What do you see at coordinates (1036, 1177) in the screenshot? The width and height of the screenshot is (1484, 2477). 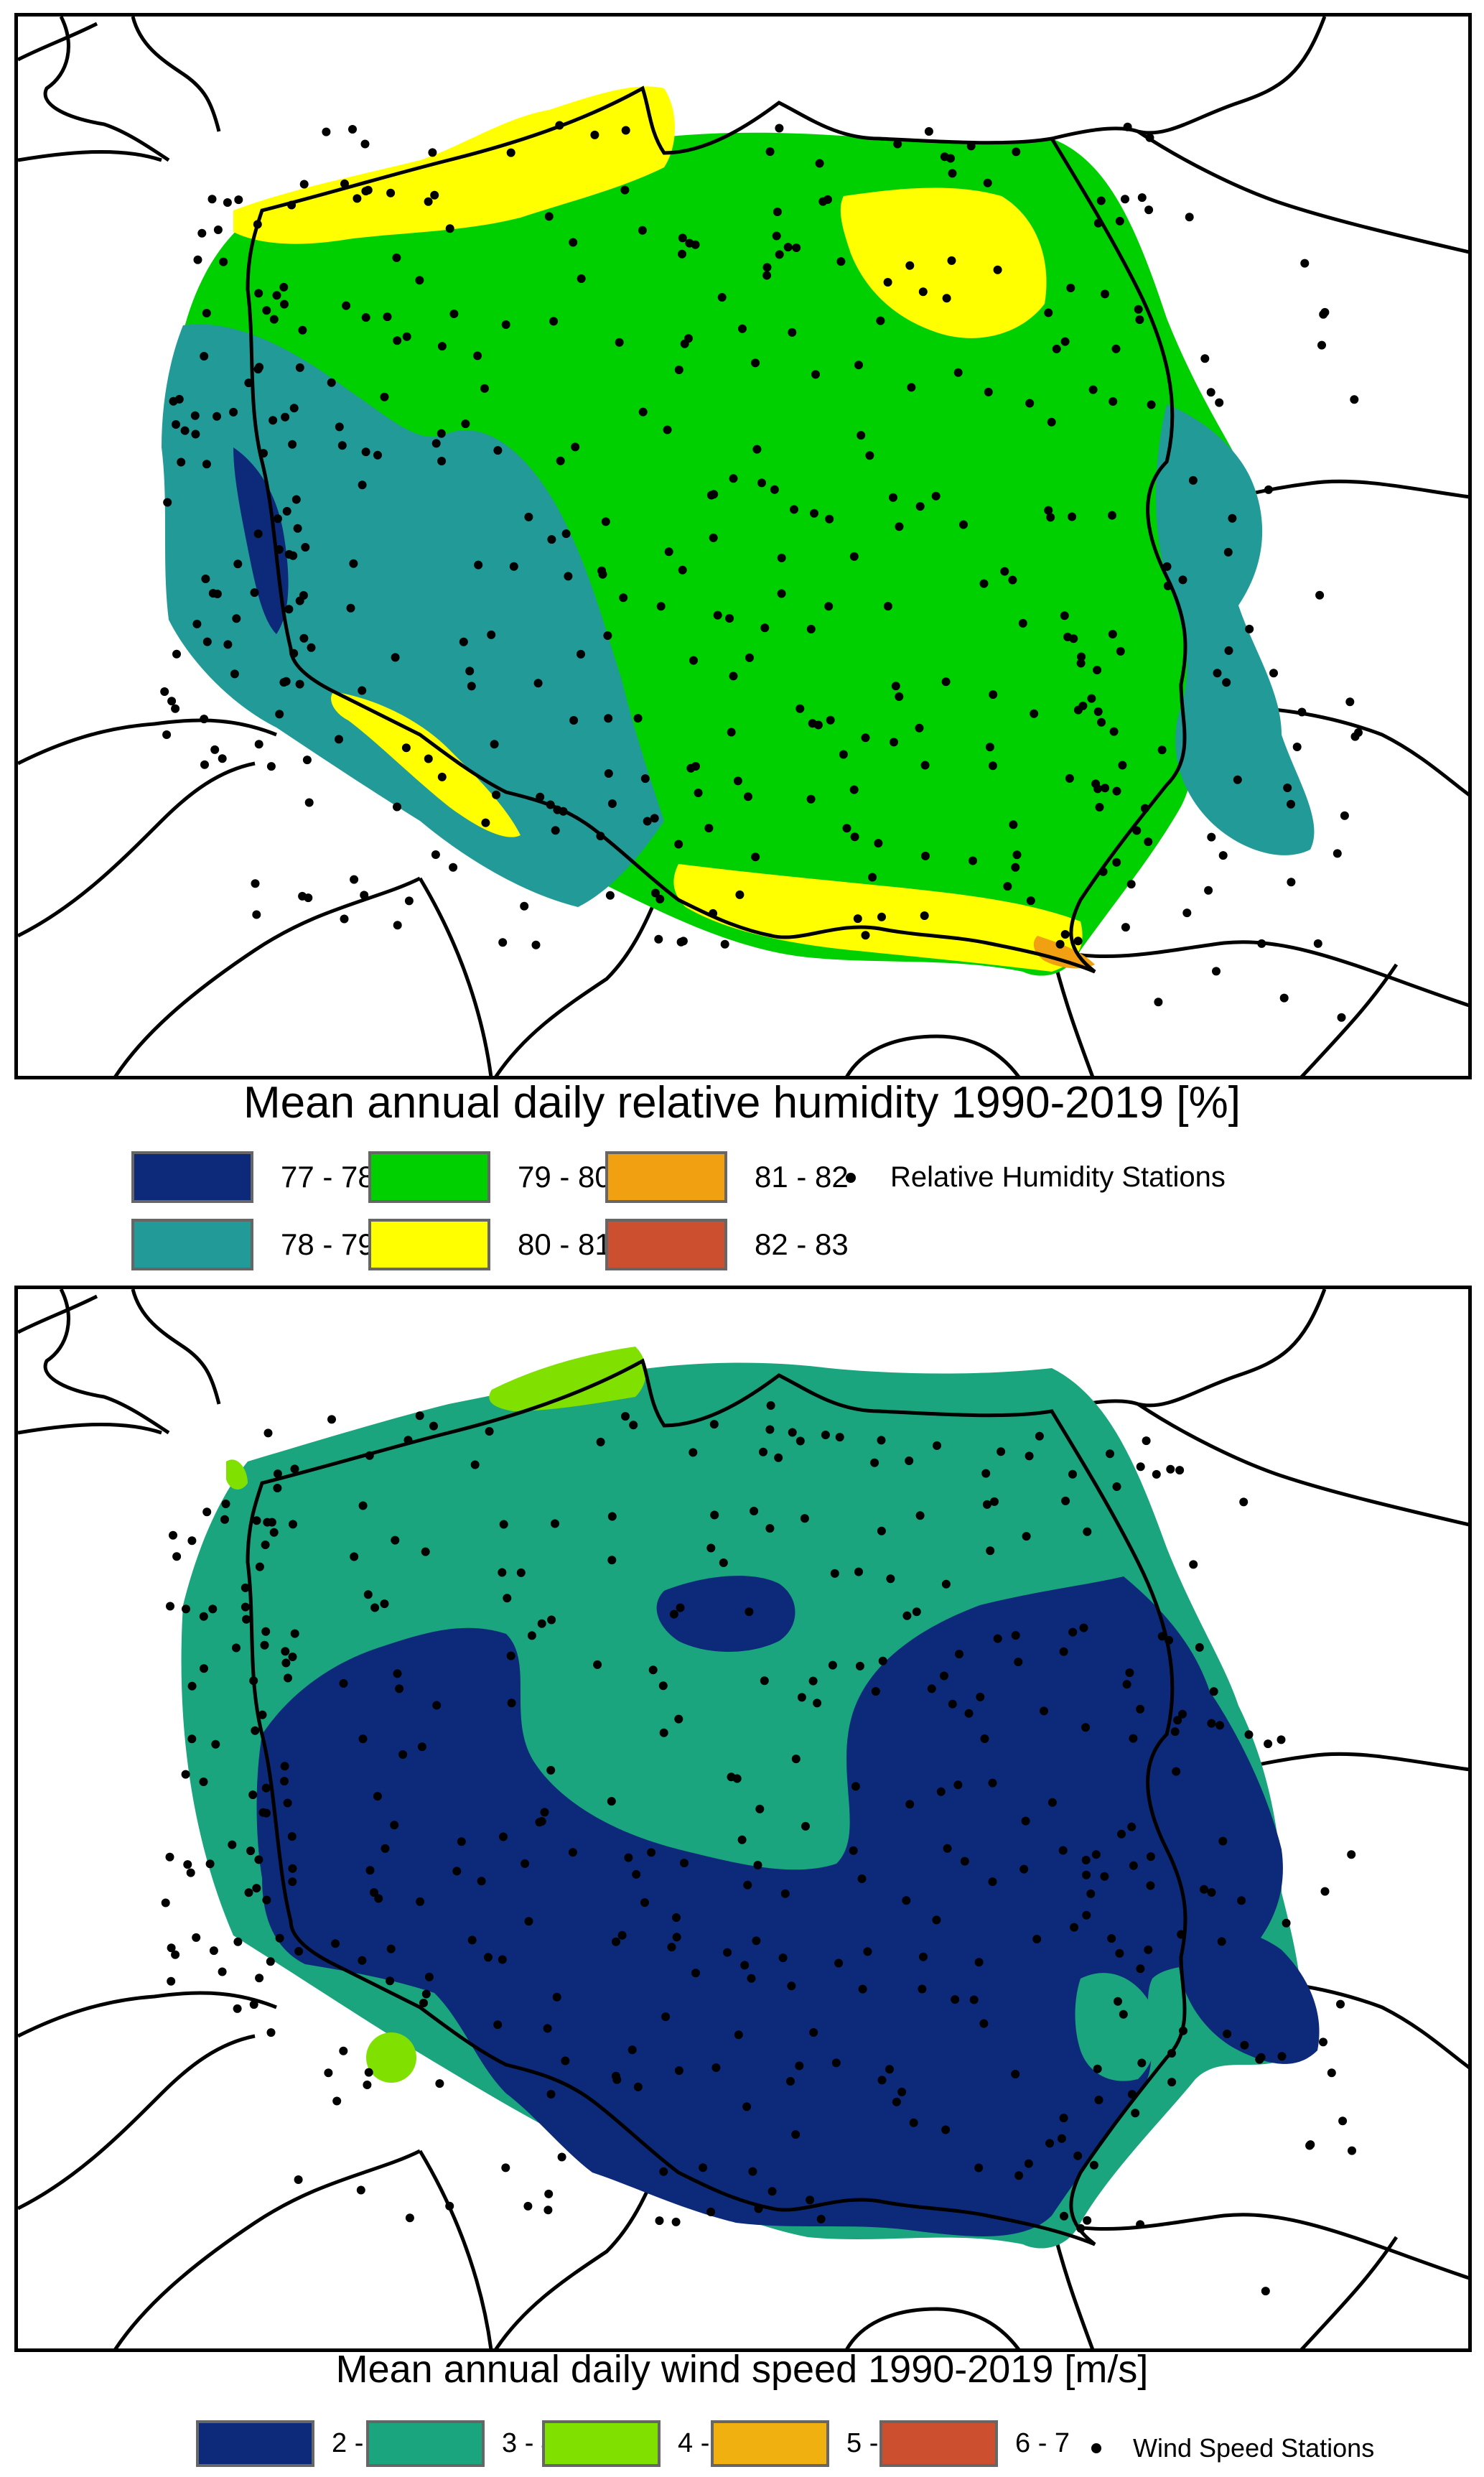 I see `legend-item-stations: Relative Humidity Stations` at bounding box center [1036, 1177].